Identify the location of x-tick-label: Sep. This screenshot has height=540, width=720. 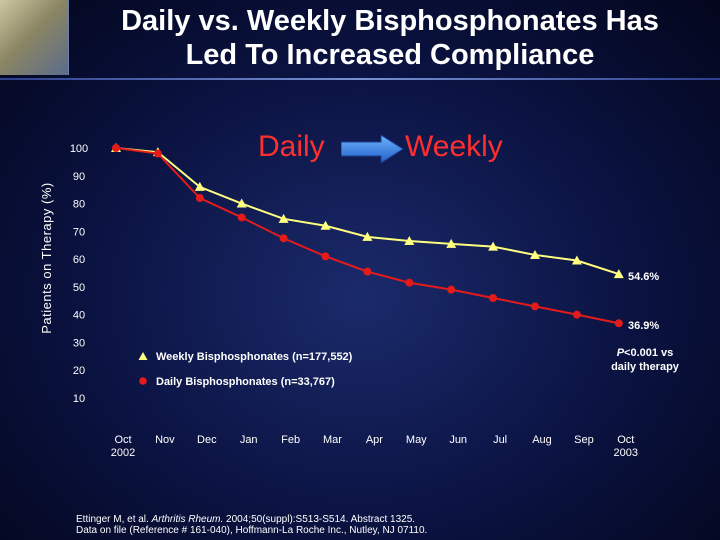
(584, 440).